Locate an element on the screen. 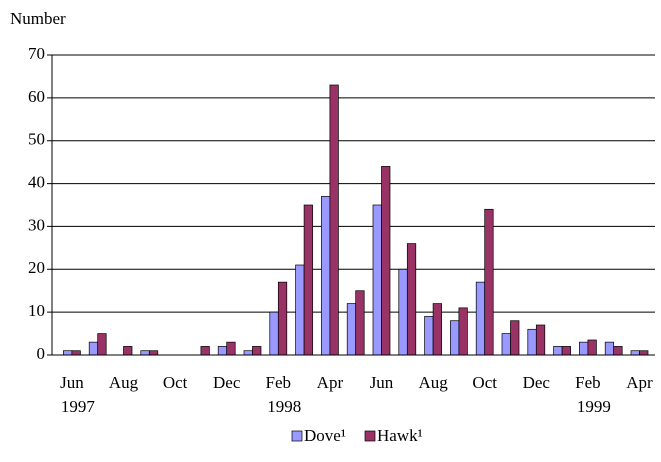 Image resolution: width=661 pixels, height=462 pixels. x-year-label: 1997 is located at coordinates (78, 406).